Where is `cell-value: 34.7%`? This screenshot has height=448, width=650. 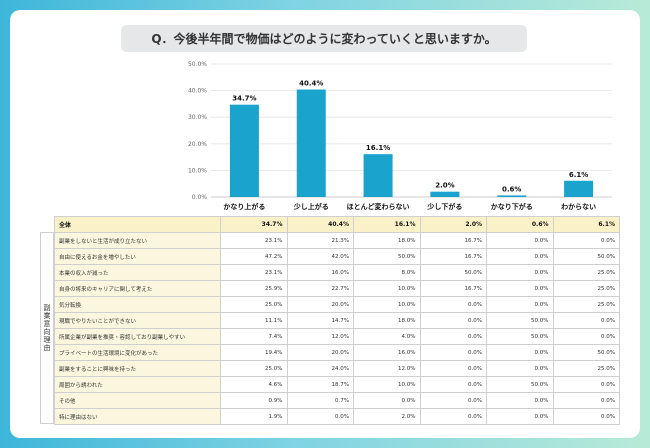
cell-value: 34.7% is located at coordinates (254, 224).